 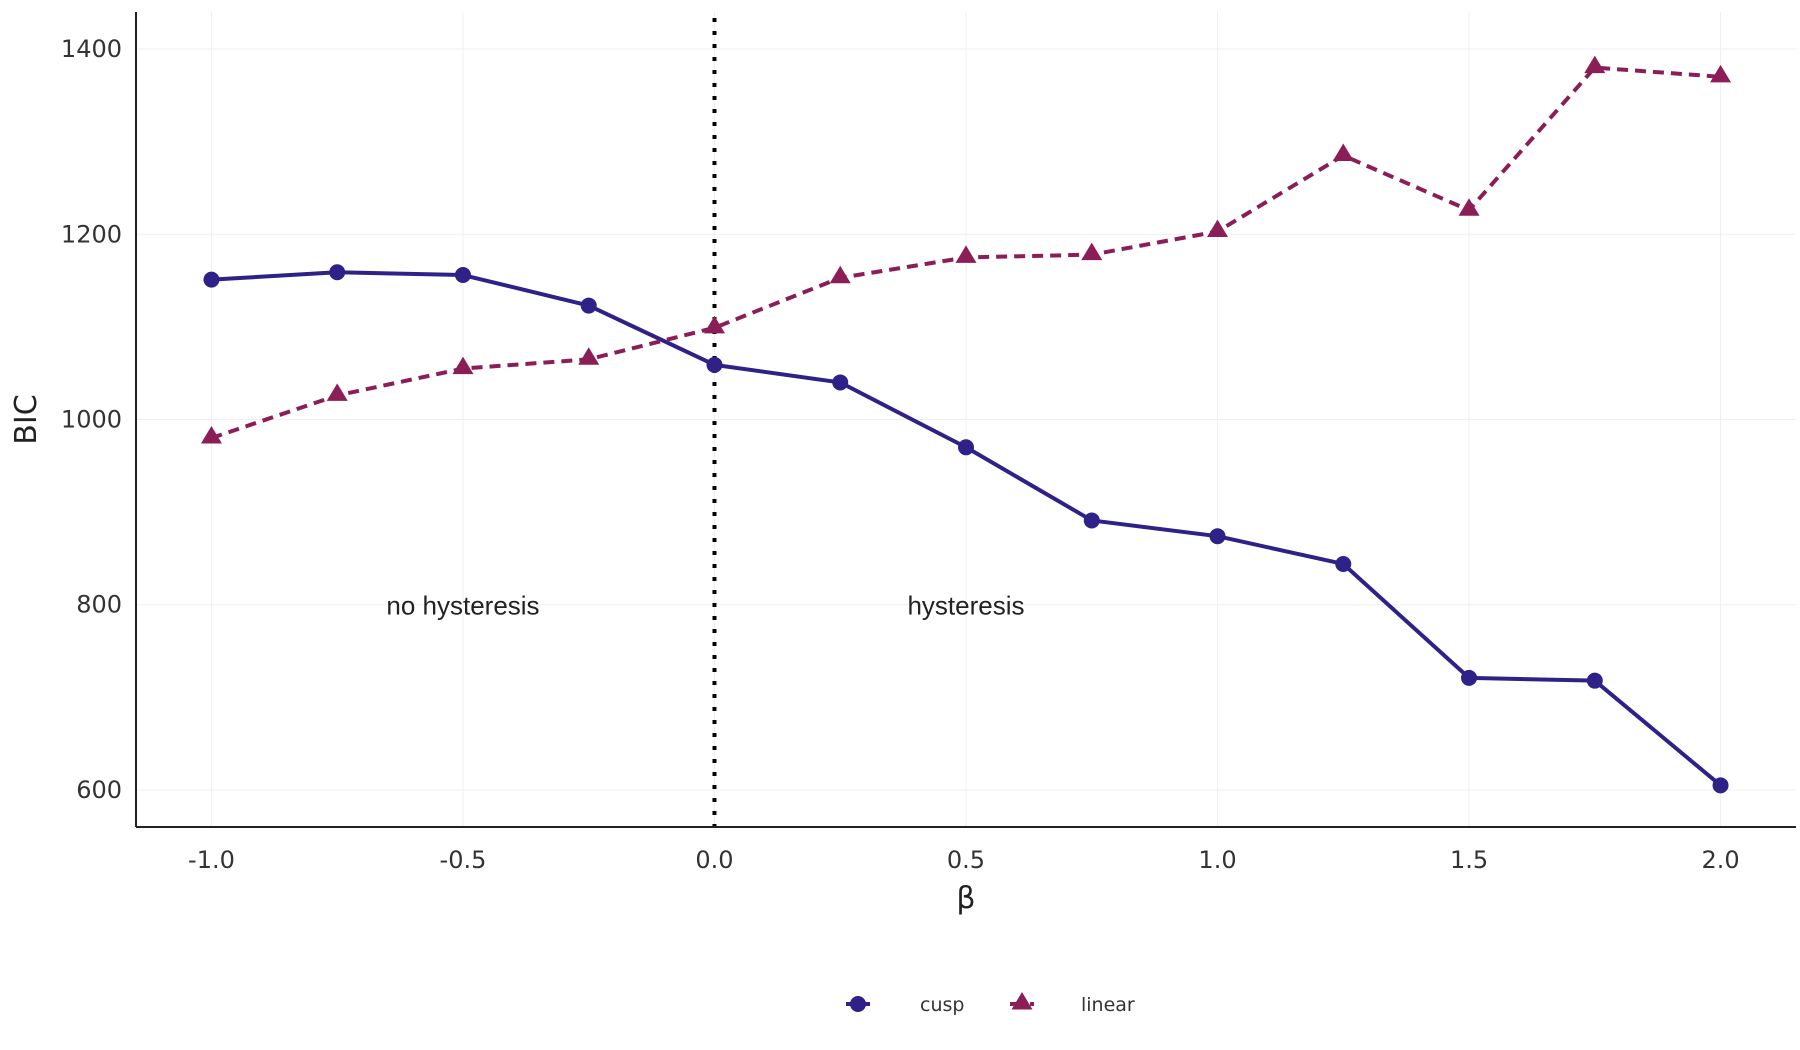 I want to click on annotation-no-hysteresis: no hysteresis, so click(x=462, y=606).